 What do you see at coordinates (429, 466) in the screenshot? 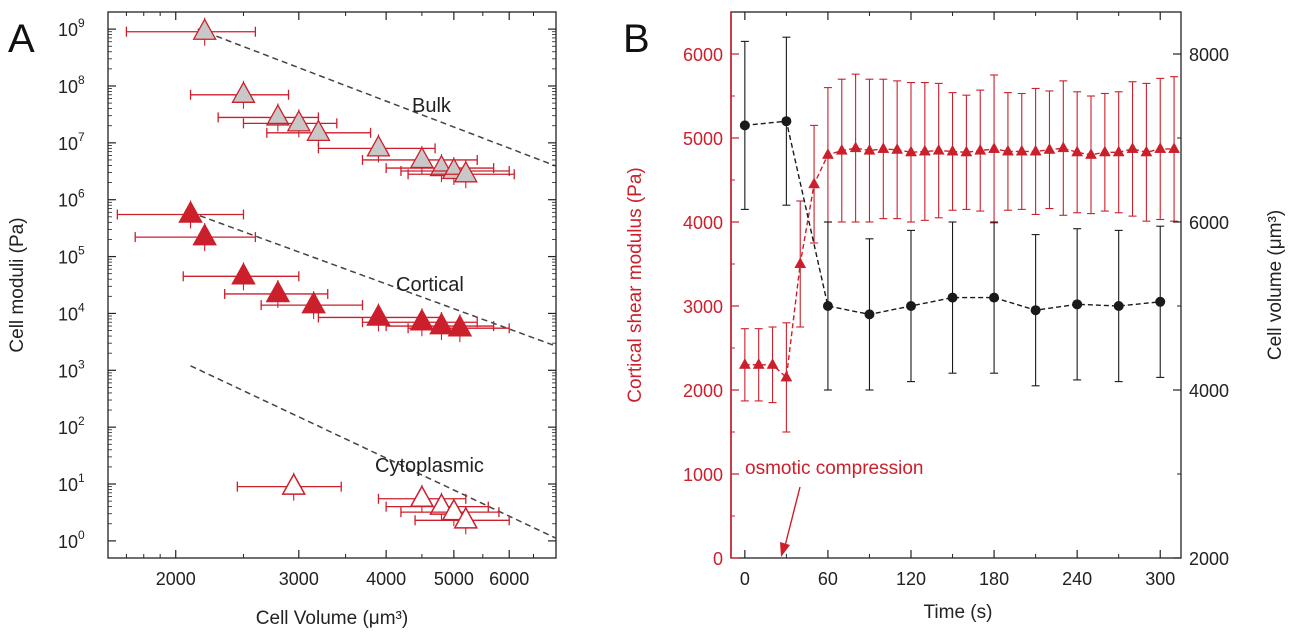
I see `panel-a-series-label-cytoplasmic: Cytoplasmic` at bounding box center [429, 466].